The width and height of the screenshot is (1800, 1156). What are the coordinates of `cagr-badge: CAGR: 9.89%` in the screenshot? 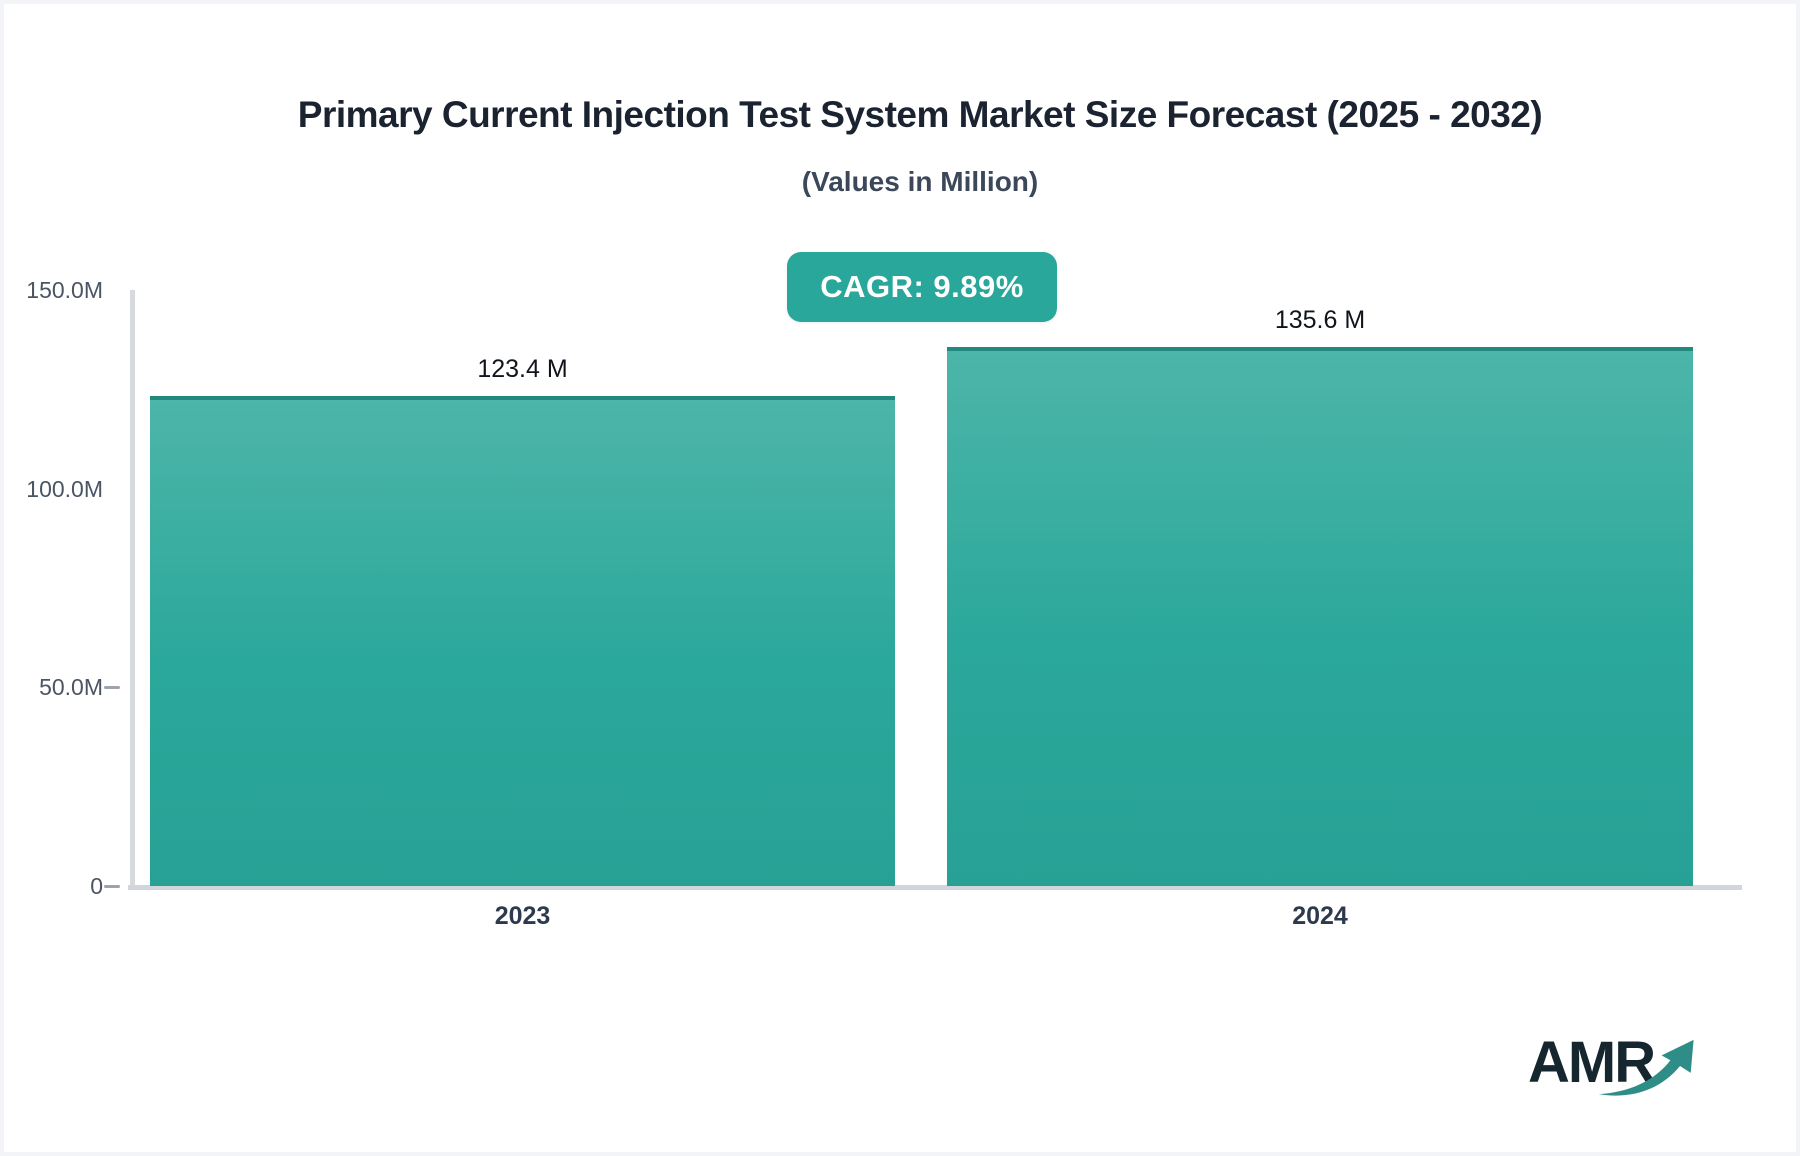 It's located at (922, 287).